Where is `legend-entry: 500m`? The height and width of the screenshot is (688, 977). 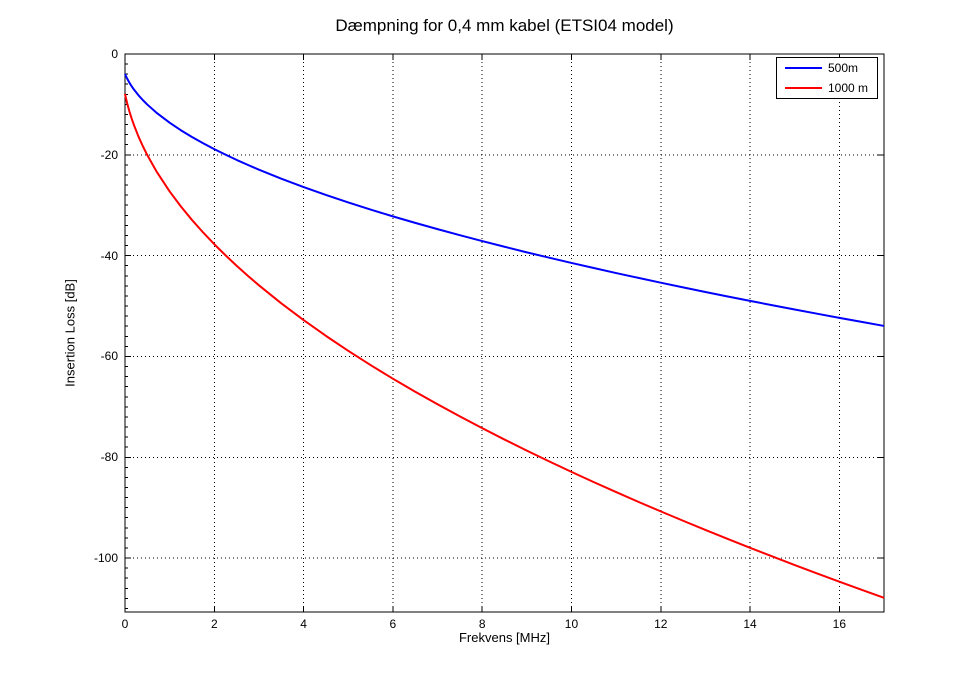
legend-entry: 500m is located at coordinates (831, 68).